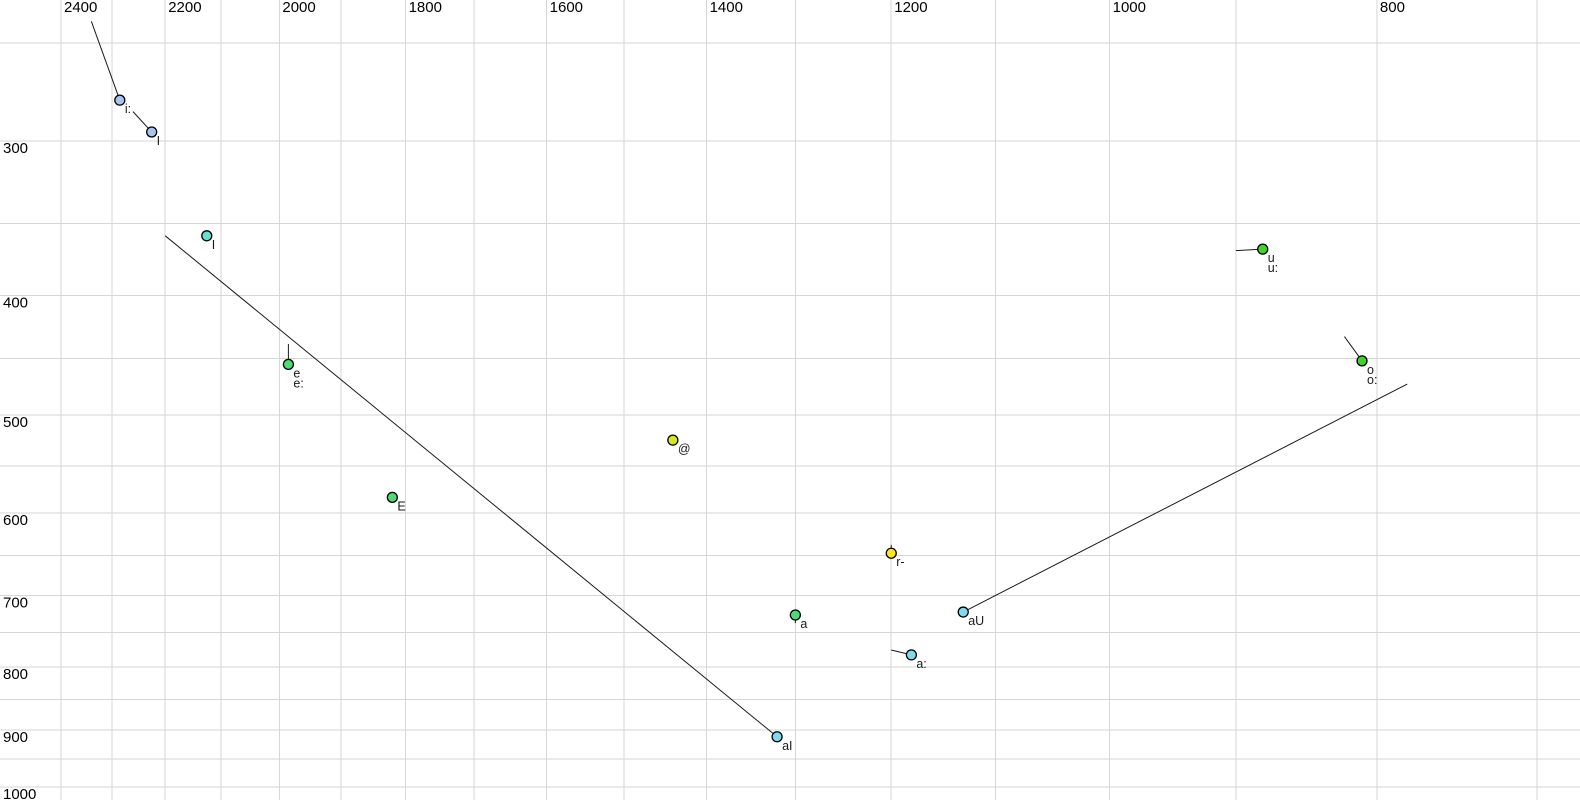 The height and width of the screenshot is (800, 1580). I want to click on vowel-point-o-o:, so click(1362, 361).